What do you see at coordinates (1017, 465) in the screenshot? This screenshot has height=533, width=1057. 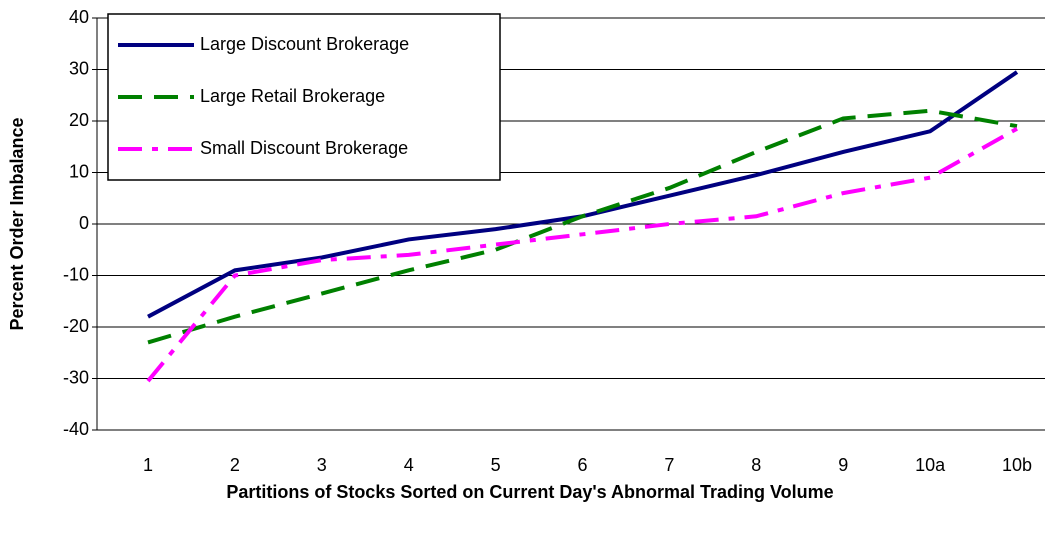 I see `x-tick-label: 10b` at bounding box center [1017, 465].